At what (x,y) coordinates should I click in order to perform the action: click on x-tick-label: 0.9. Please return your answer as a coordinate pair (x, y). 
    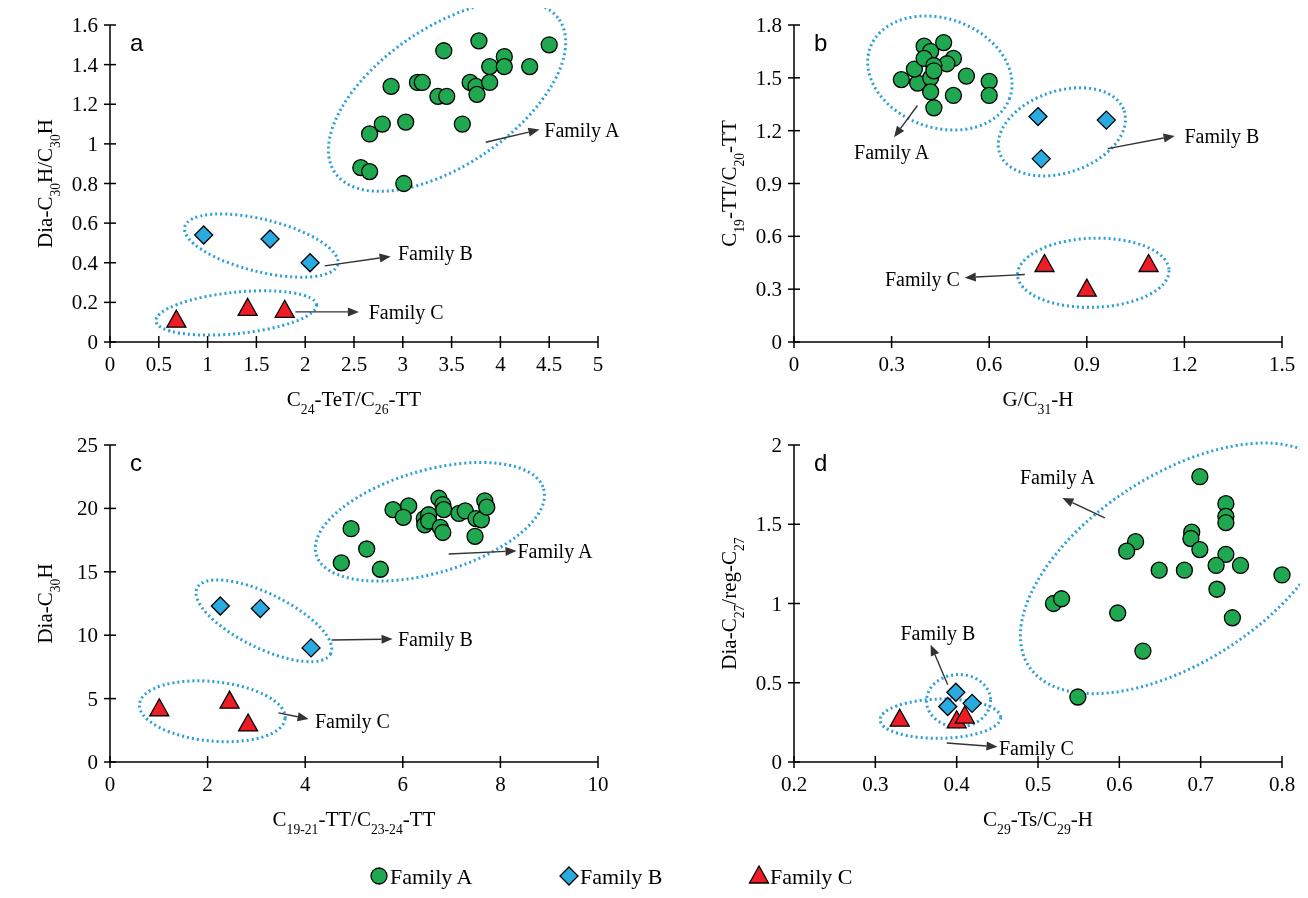
    Looking at the image, I should click on (1086, 364).